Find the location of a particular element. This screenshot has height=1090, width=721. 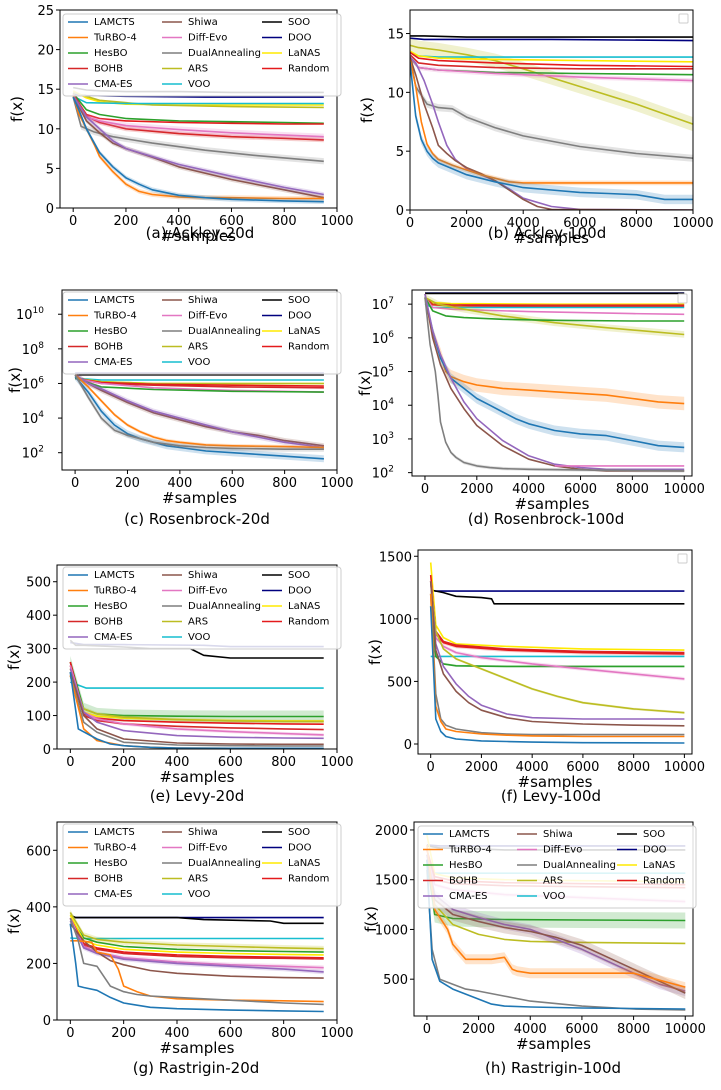

y-tick-label: 400 is located at coordinates (38, 908).